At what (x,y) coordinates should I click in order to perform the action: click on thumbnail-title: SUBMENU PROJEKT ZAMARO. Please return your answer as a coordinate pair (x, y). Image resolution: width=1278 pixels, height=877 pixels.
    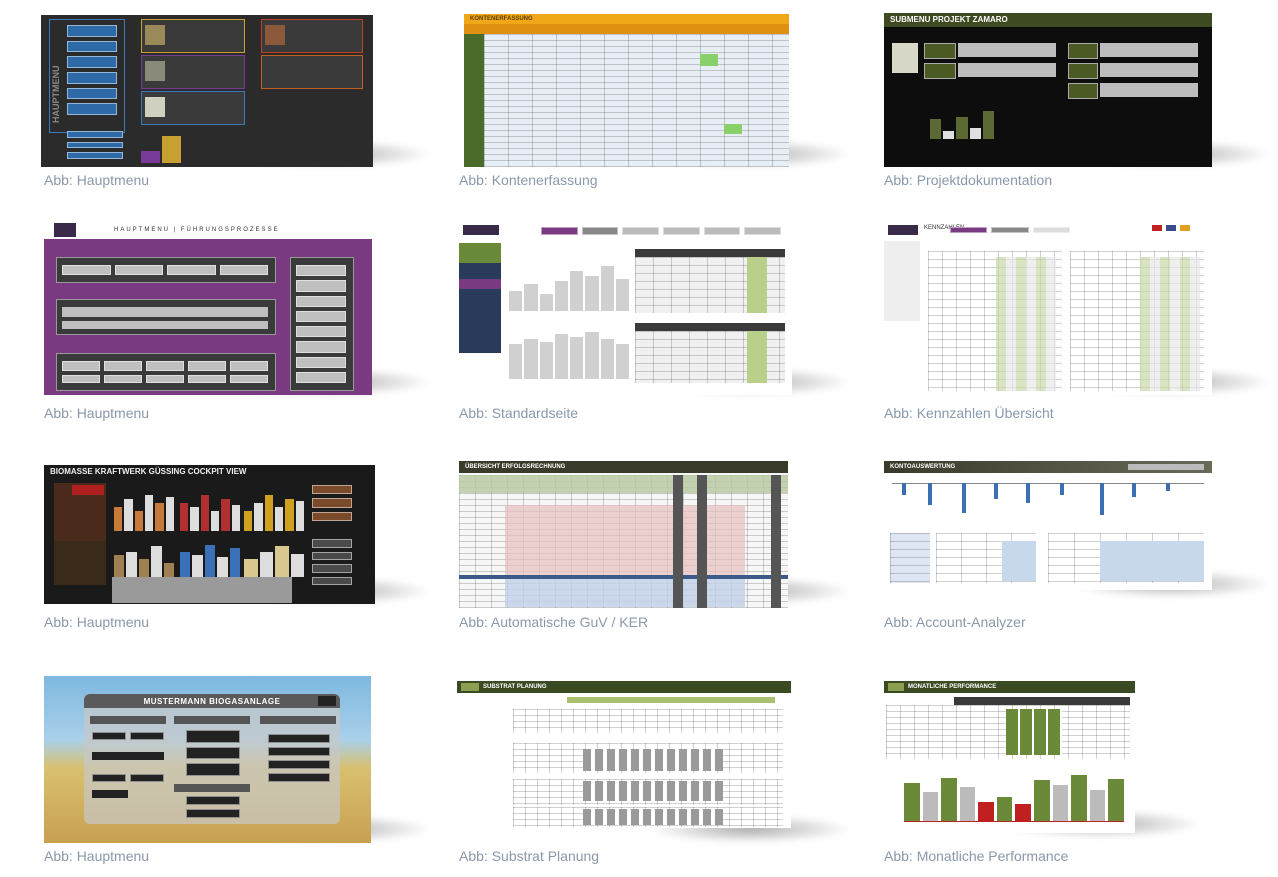
    Looking at the image, I should click on (1048, 20).